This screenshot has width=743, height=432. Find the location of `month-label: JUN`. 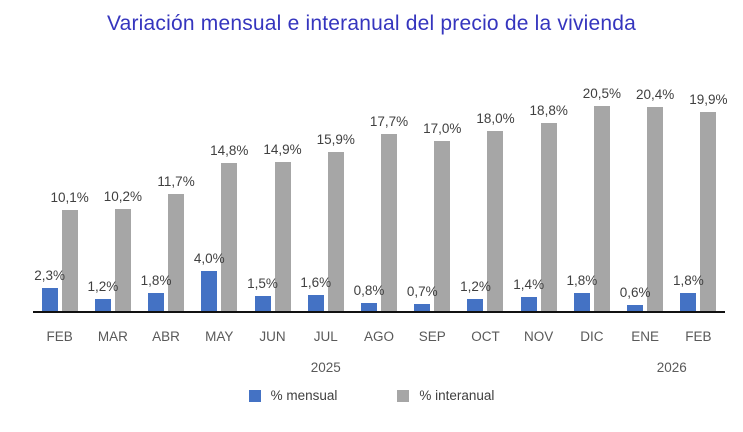

month-label: JUN is located at coordinates (272, 336).